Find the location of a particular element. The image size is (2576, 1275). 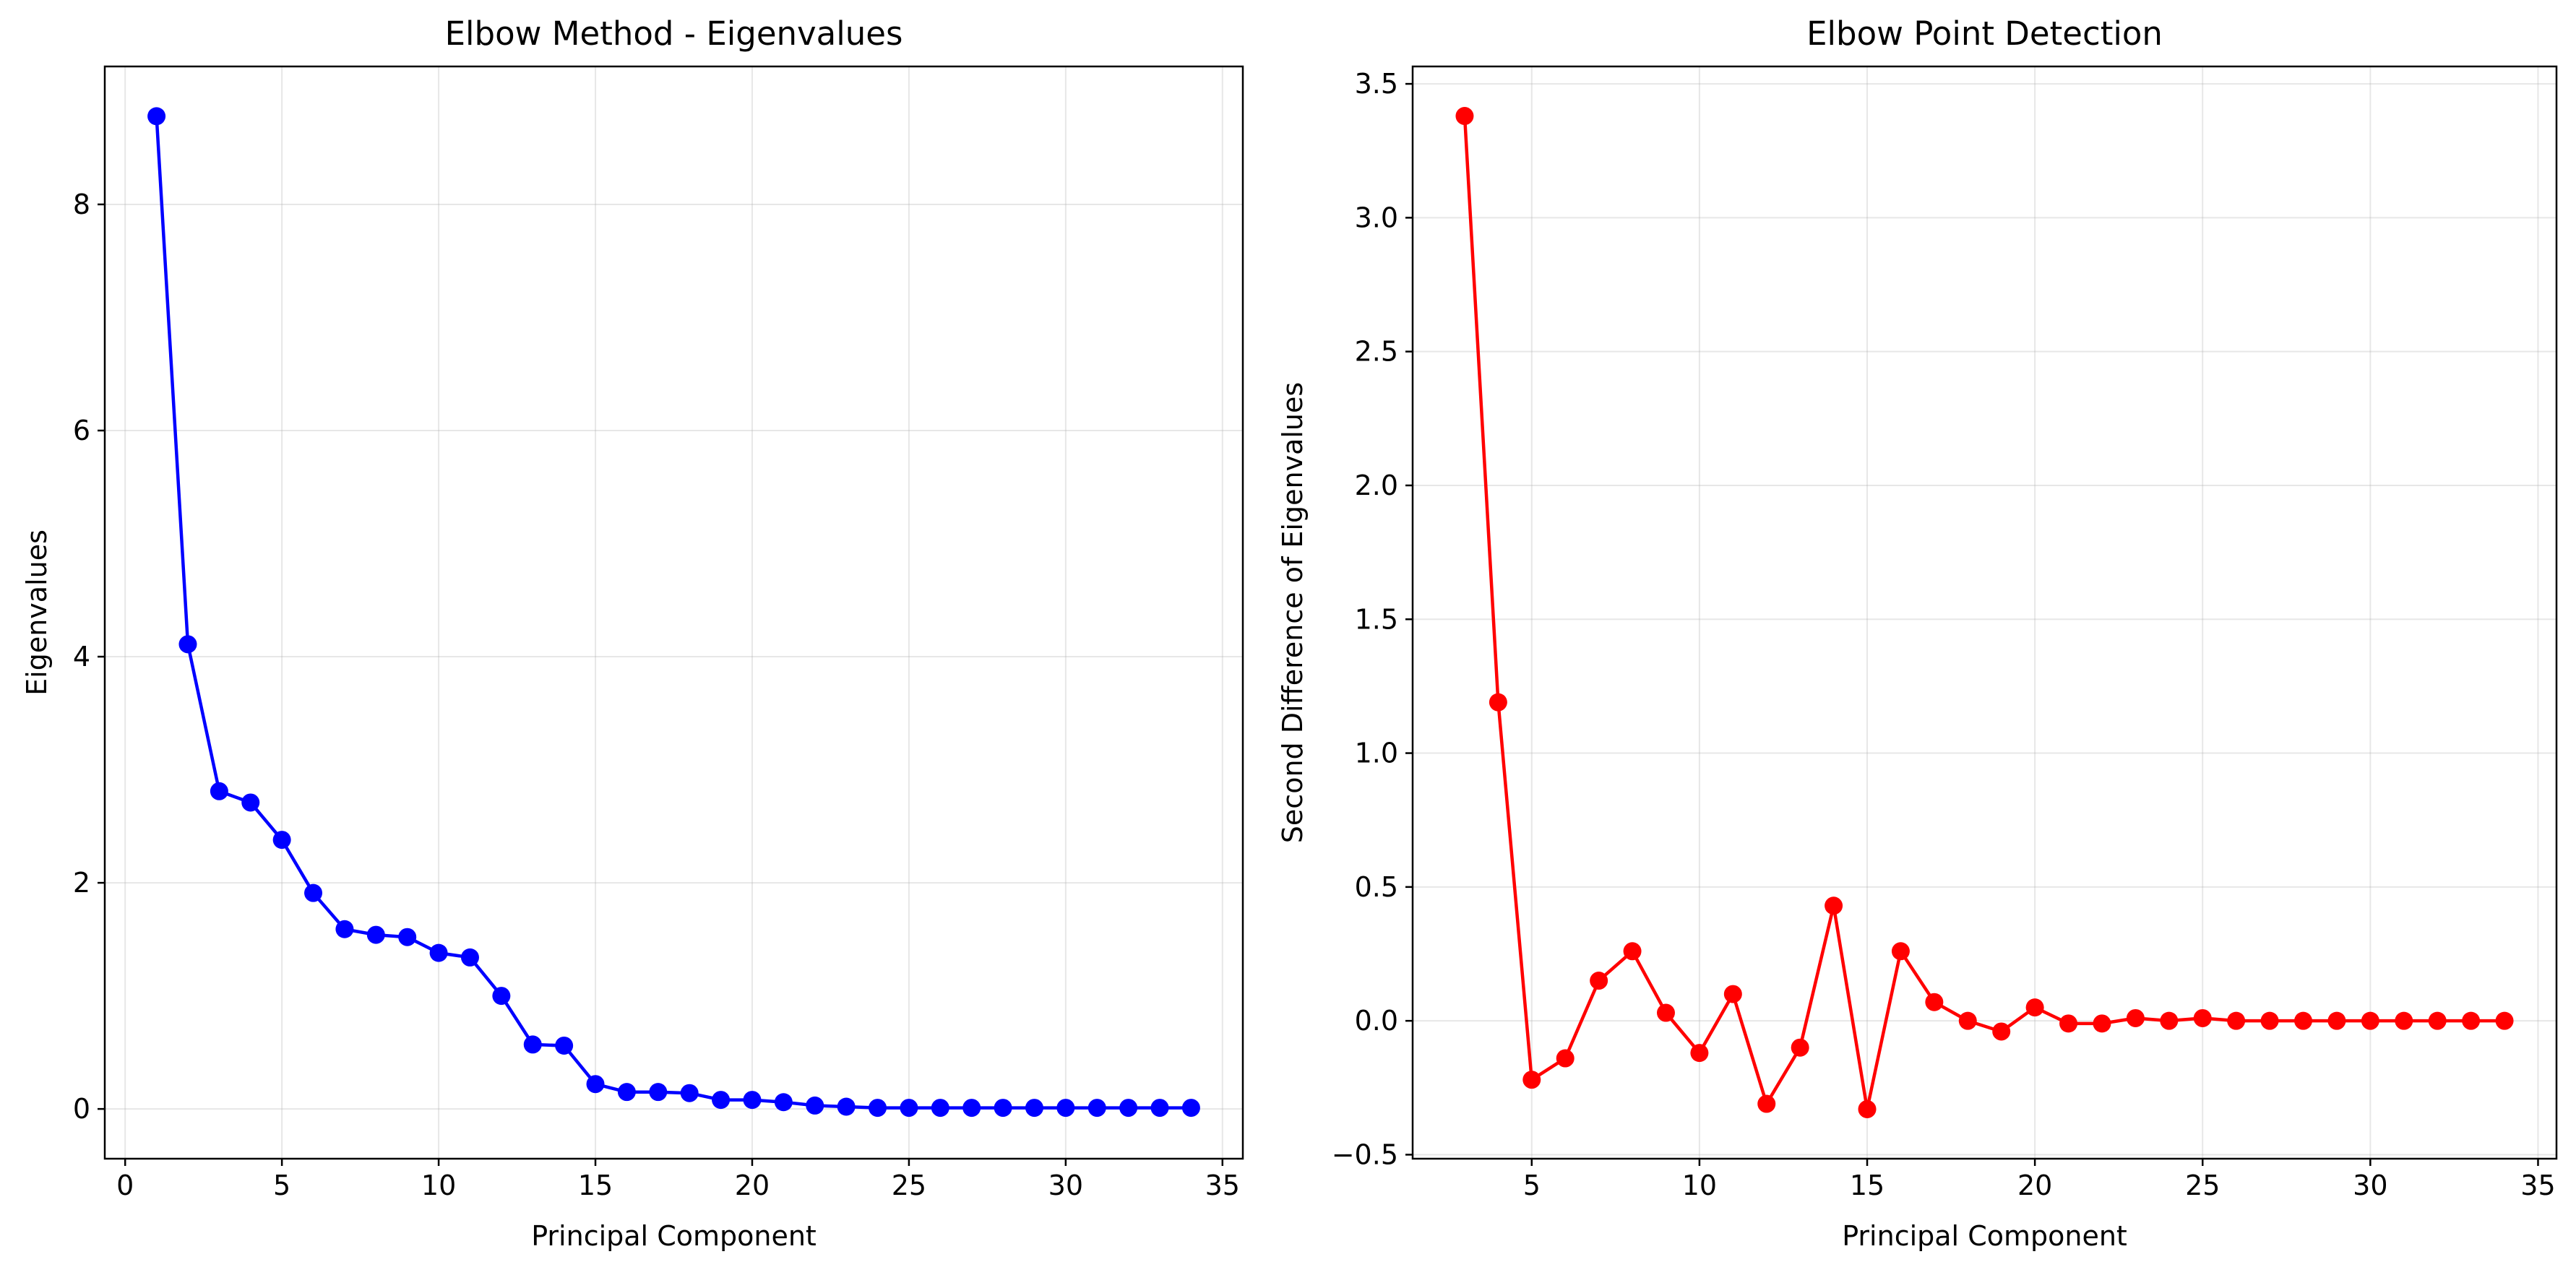

y-tick-label: 2.5 is located at coordinates (1376, 352).